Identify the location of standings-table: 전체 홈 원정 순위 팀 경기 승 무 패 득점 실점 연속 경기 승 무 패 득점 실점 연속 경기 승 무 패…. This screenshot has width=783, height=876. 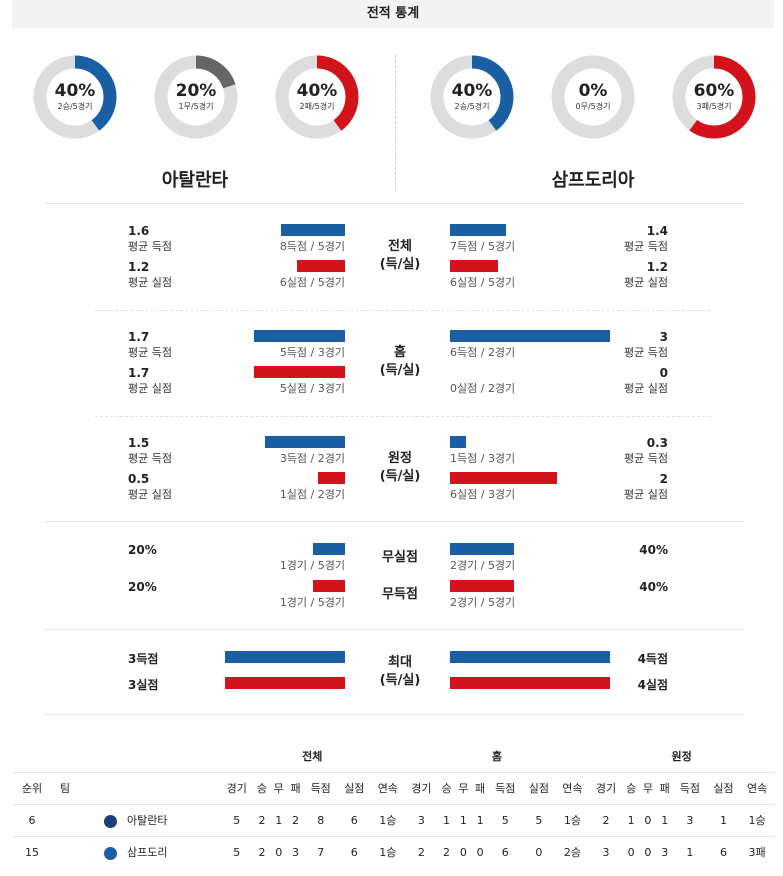
(393, 804).